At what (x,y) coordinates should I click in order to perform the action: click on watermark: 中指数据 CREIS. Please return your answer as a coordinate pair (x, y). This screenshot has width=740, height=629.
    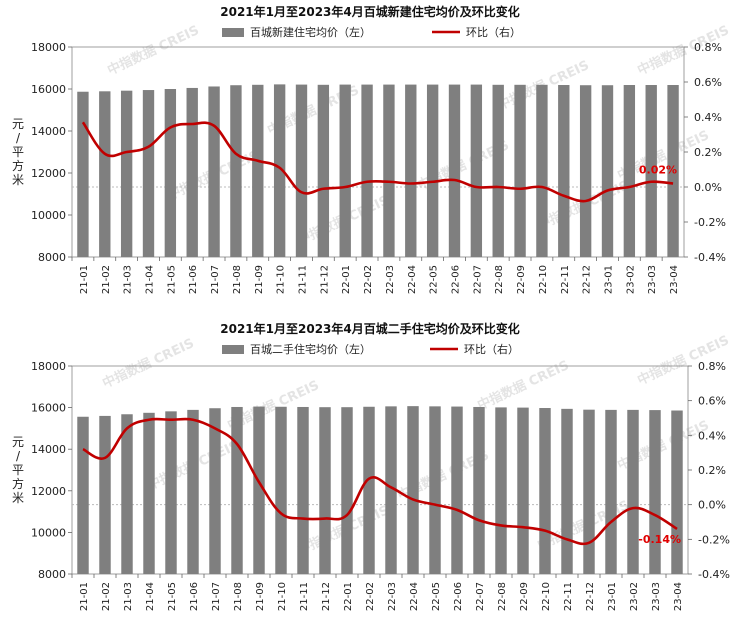
    Looking at the image, I should click on (153, 50).